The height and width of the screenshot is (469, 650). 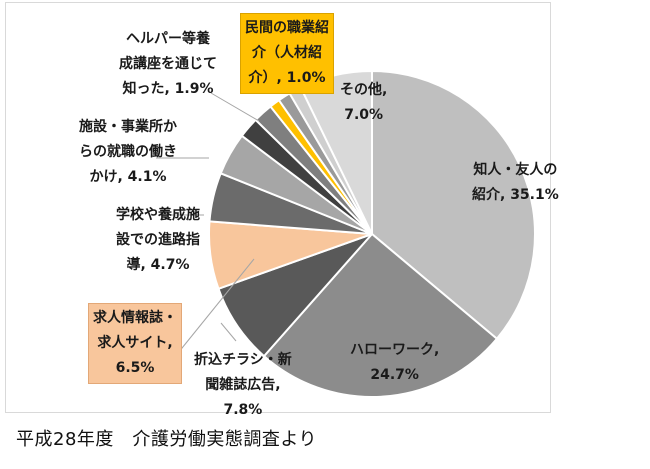 I want to click on slice-label-line: 求人情報誌・, so click(x=135, y=318).